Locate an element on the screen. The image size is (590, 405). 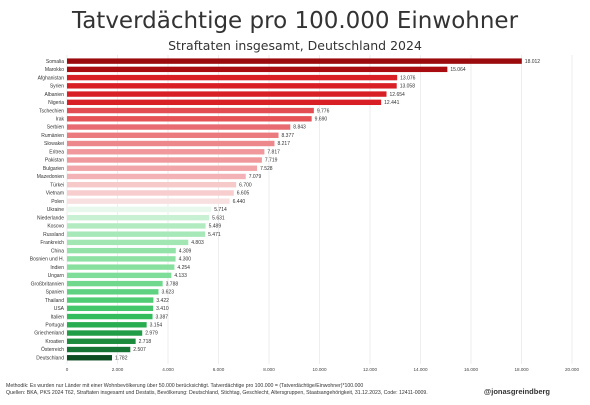
category-label: Marokko is located at coordinates (54, 70).